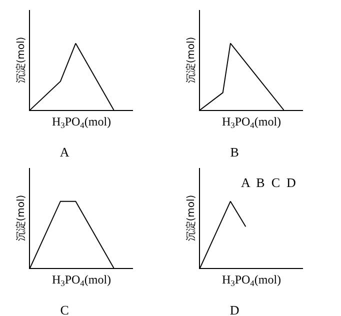 This screenshot has height=316, width=341. What do you see at coordinates (235, 152) in the screenshot?
I see `text: B` at bounding box center [235, 152].